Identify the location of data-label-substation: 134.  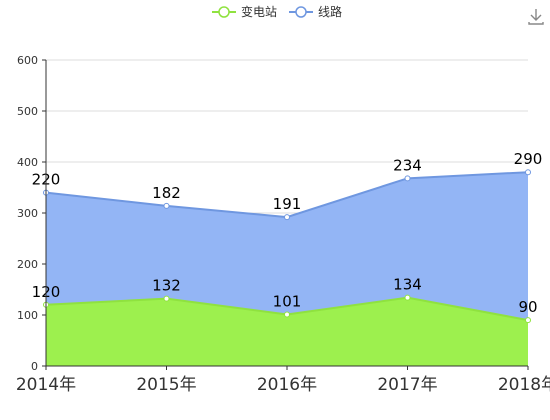
(407, 285).